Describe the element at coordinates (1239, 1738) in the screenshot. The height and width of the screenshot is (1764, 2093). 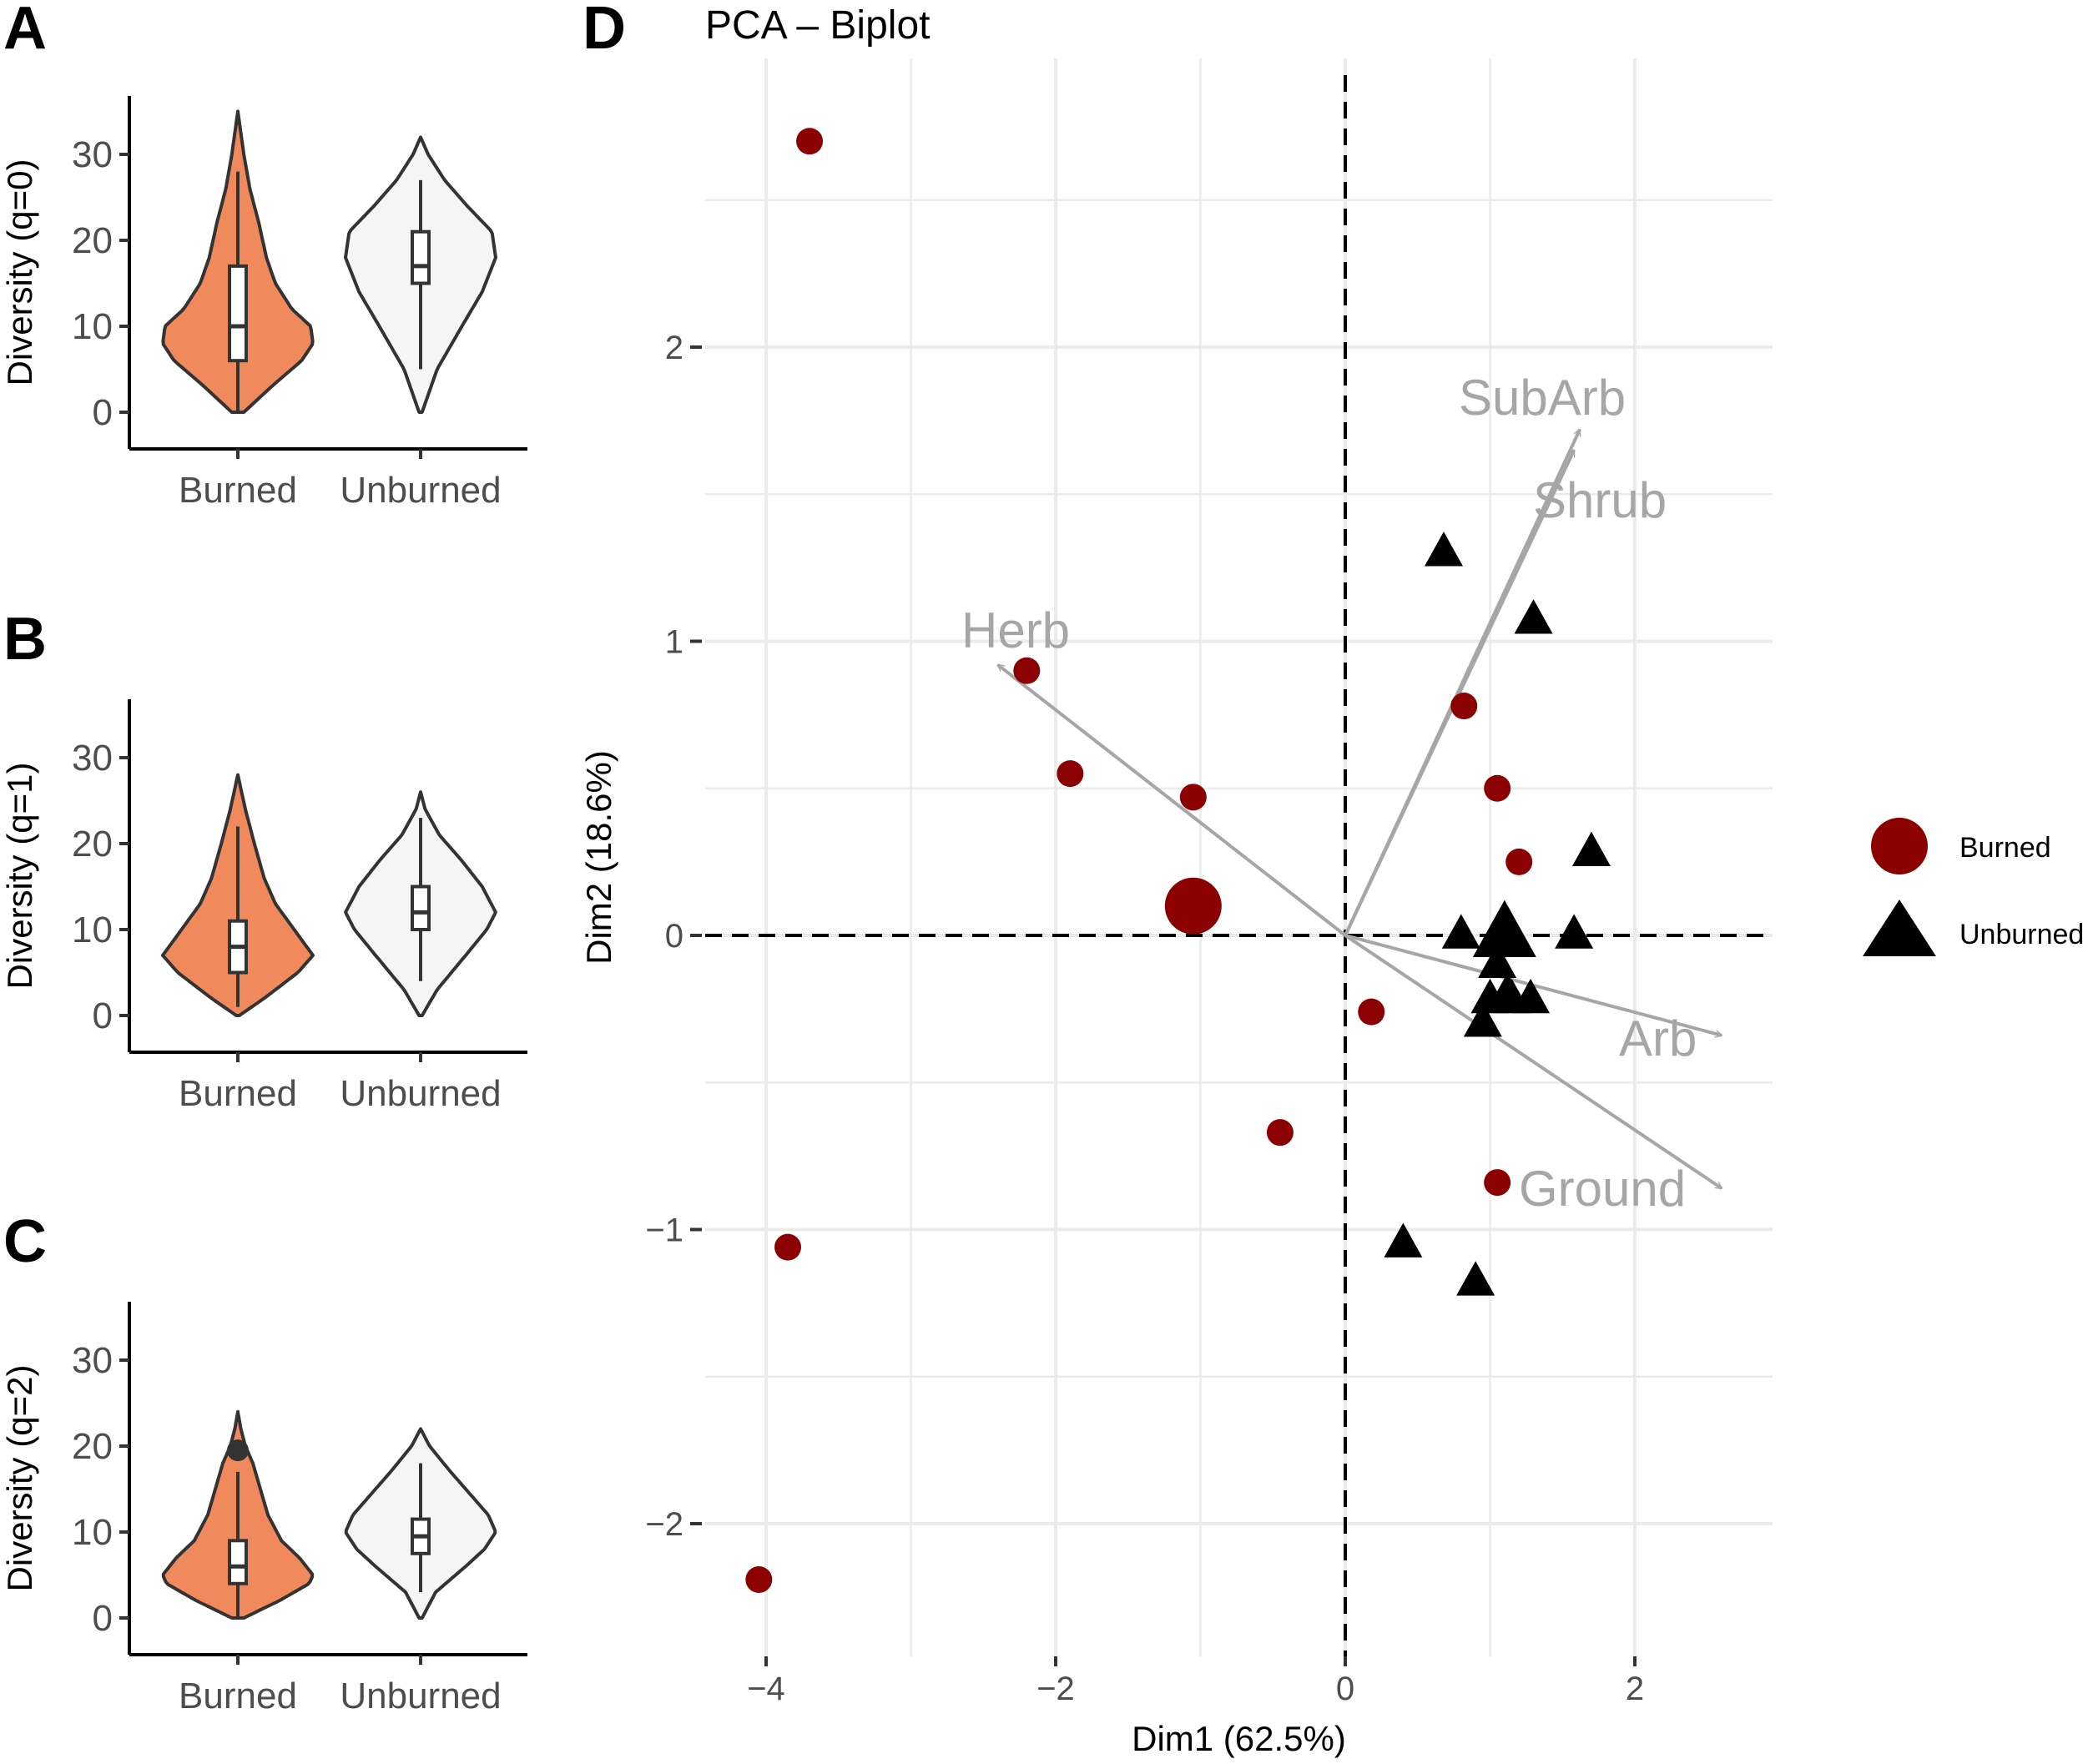
I see `x-axis-title: Dim1 (62.5%)` at that location.